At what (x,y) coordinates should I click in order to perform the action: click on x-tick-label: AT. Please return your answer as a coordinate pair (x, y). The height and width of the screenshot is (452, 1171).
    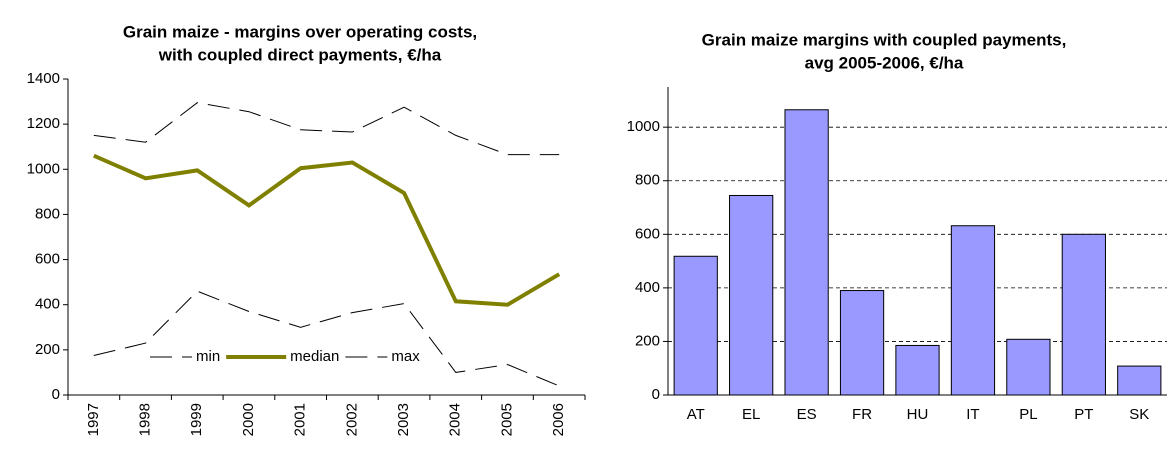
    Looking at the image, I should click on (696, 414).